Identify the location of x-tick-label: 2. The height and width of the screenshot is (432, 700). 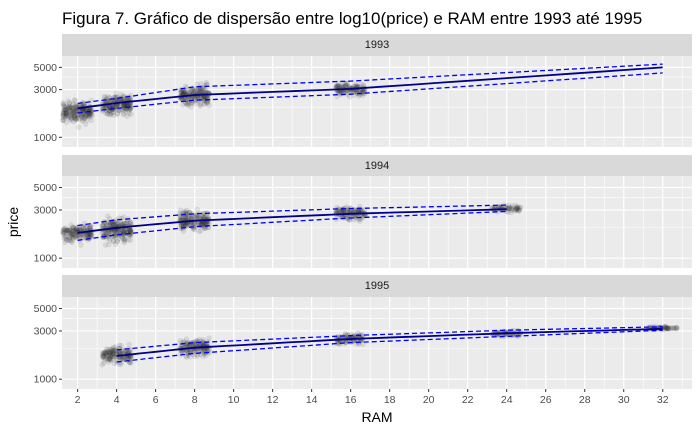
(78, 400).